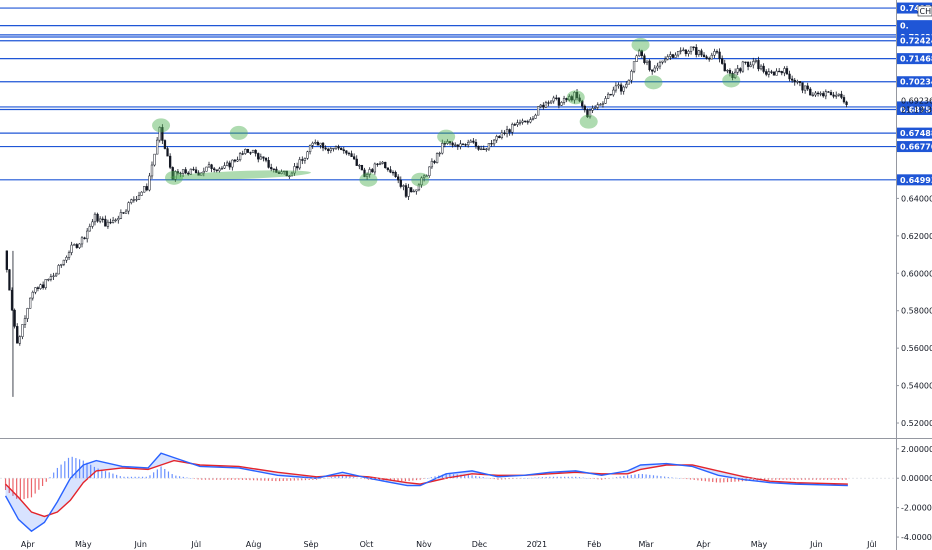 The image size is (932, 550). Describe the element at coordinates (83, 544) in the screenshot. I see `time-tick-label: May` at that location.